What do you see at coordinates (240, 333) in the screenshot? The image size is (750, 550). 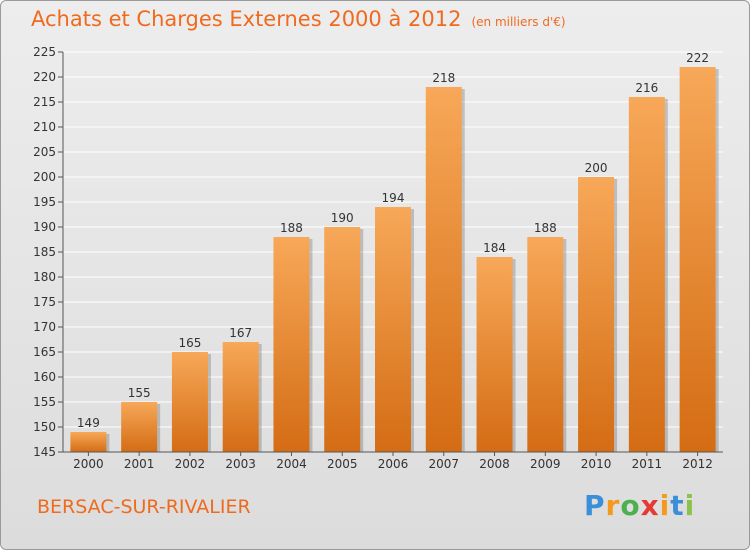 I see `bar-value-label: 167` at bounding box center [240, 333].